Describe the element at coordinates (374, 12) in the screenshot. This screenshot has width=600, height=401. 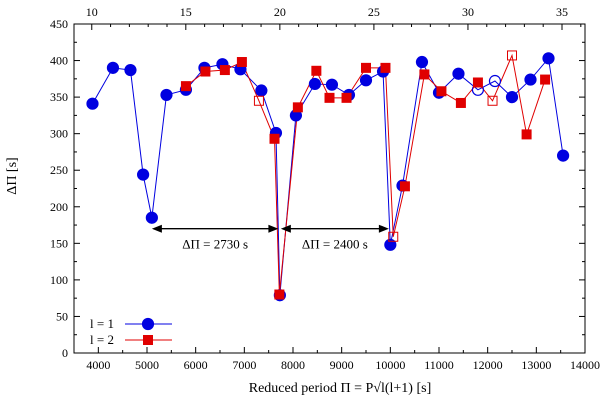
I see `top-tick-label: 25` at that location.